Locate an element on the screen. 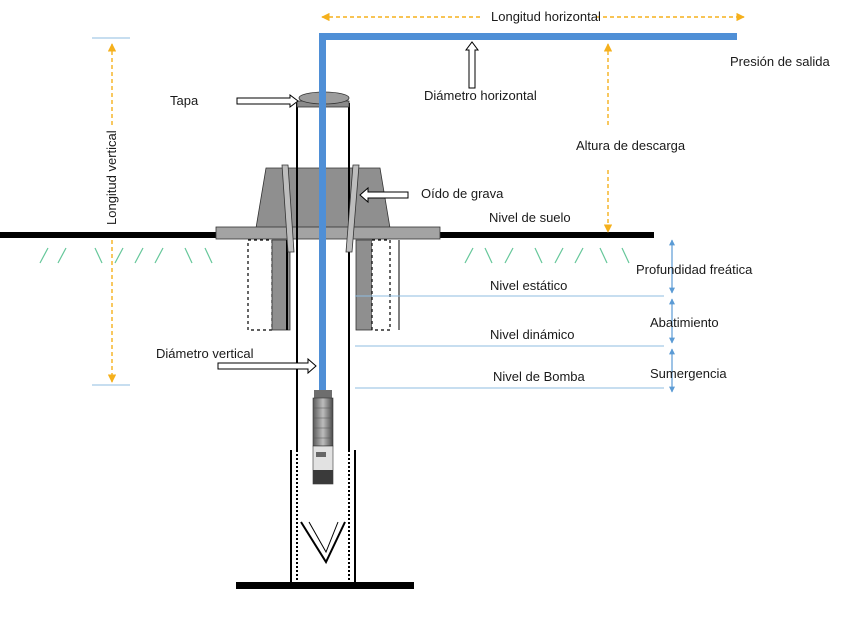 The width and height of the screenshot is (854, 621). label-nivel-suelo: Nivel de suelo is located at coordinates (530, 217).